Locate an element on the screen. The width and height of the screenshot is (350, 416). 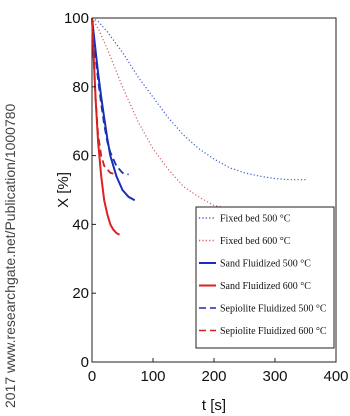
legend-label: Sepiolite Fluidized 600 °C is located at coordinates (273, 331).